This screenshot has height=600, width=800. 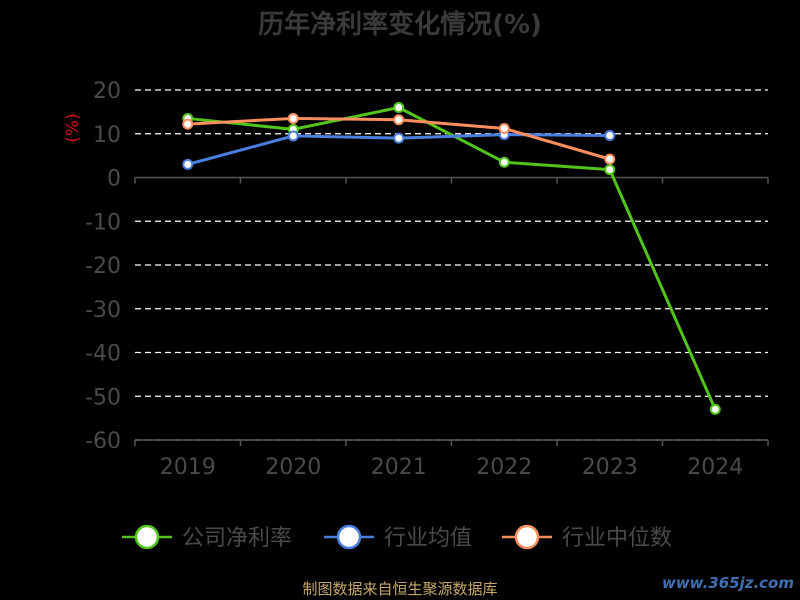 I want to click on x-tick-label: 2021, so click(x=399, y=467).